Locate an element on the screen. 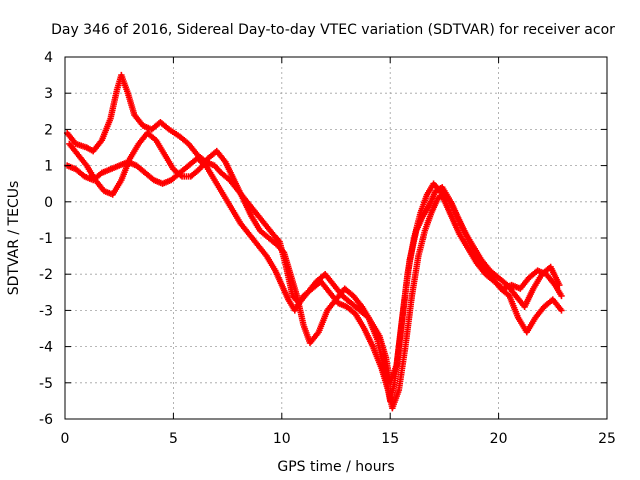 The image size is (640, 480). y-tick-label: 1 is located at coordinates (48, 167).